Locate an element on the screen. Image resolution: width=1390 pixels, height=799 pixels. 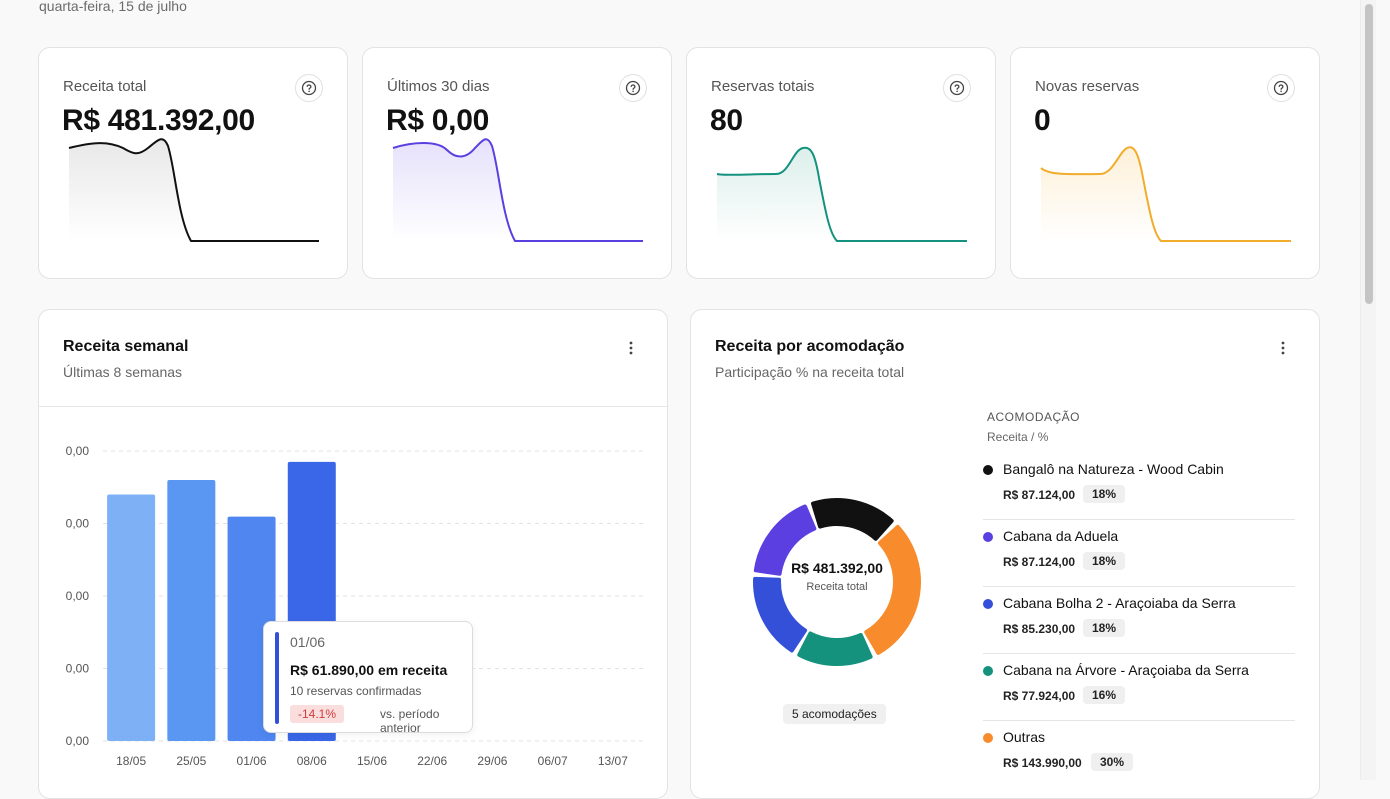
legend-name: Outras is located at coordinates (1024, 737).